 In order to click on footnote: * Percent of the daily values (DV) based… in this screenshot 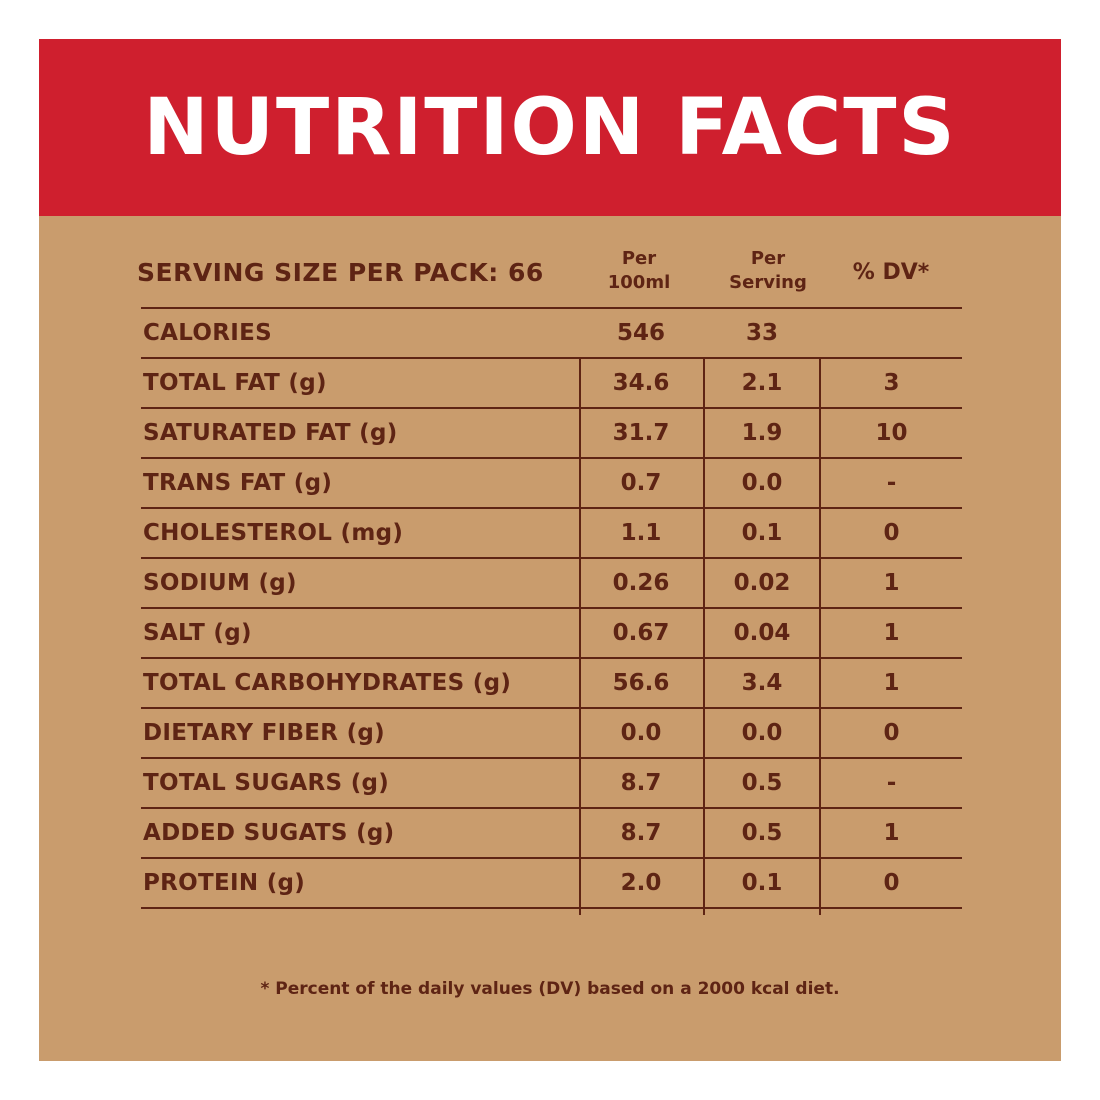, I will do `click(550, 989)`.